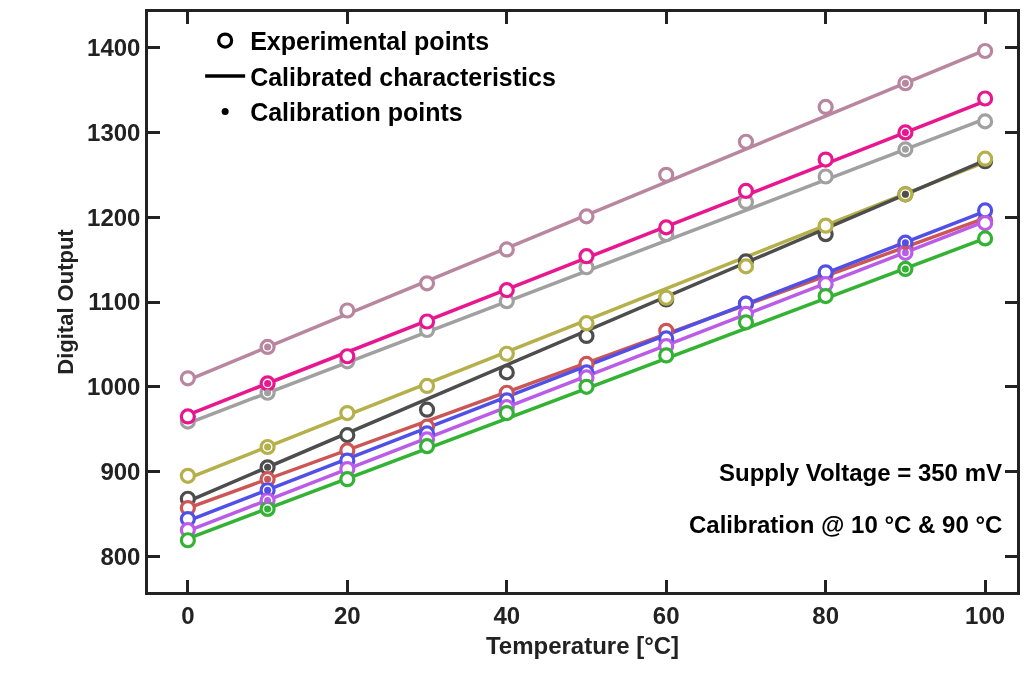 The image size is (1024, 698). I want to click on legend-label: Calibration points, so click(356, 112).